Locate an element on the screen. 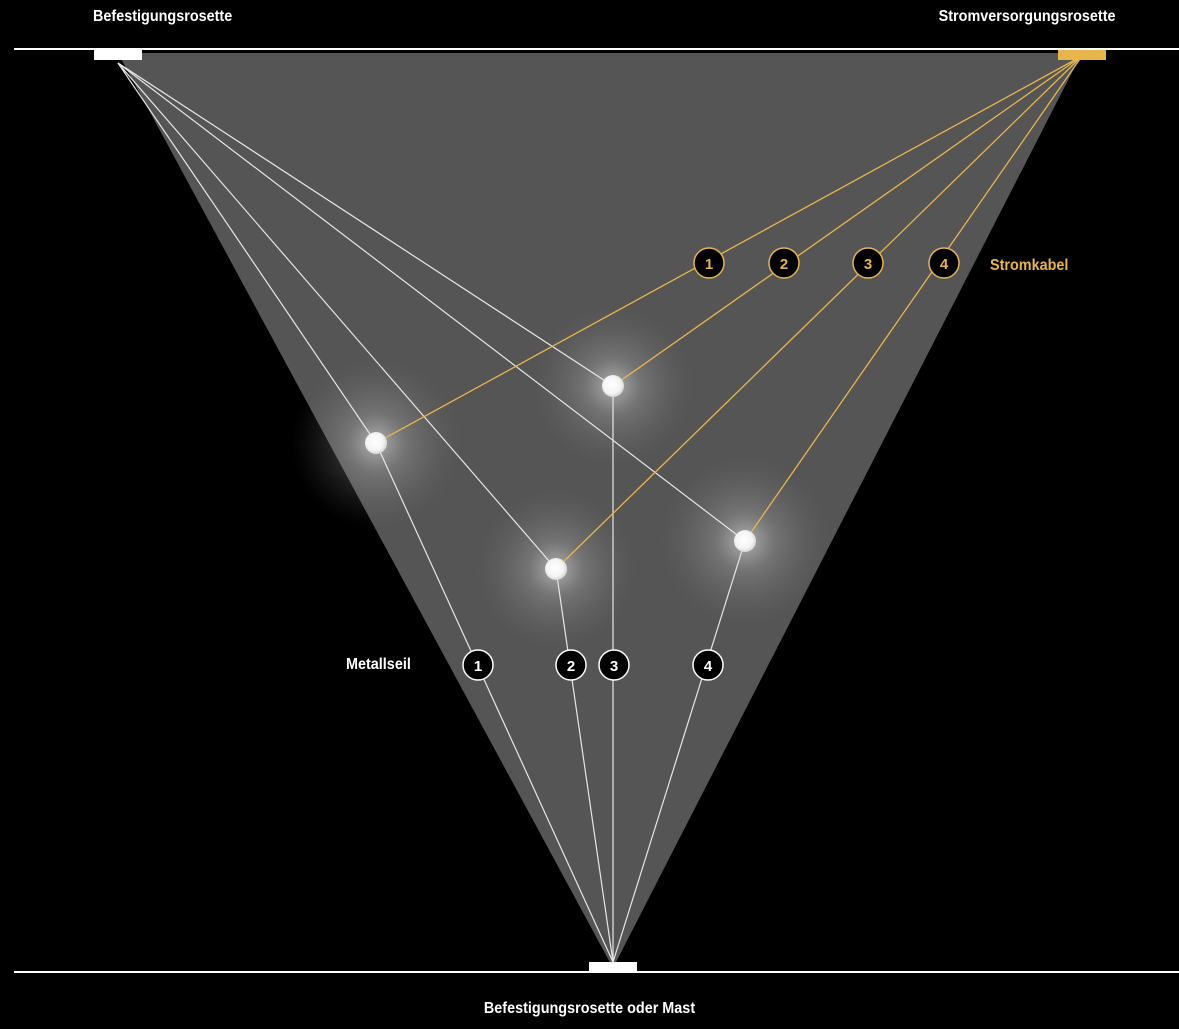  rope-badge-3-text: 3 is located at coordinates (614, 666).